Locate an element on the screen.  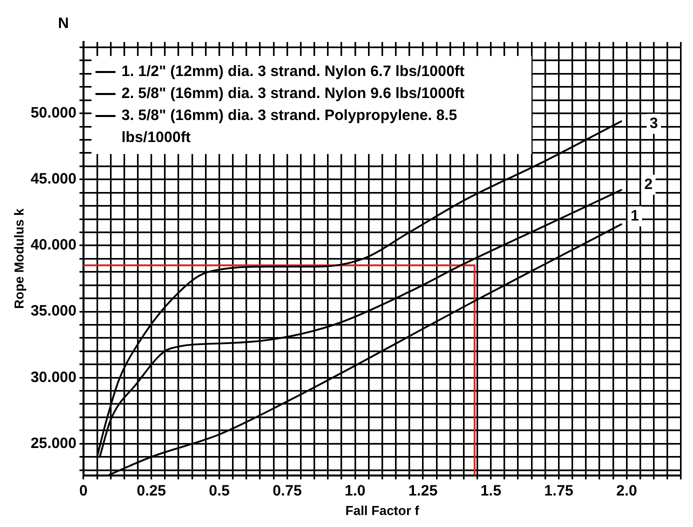
annotation: 3 is located at coordinates (654, 123).